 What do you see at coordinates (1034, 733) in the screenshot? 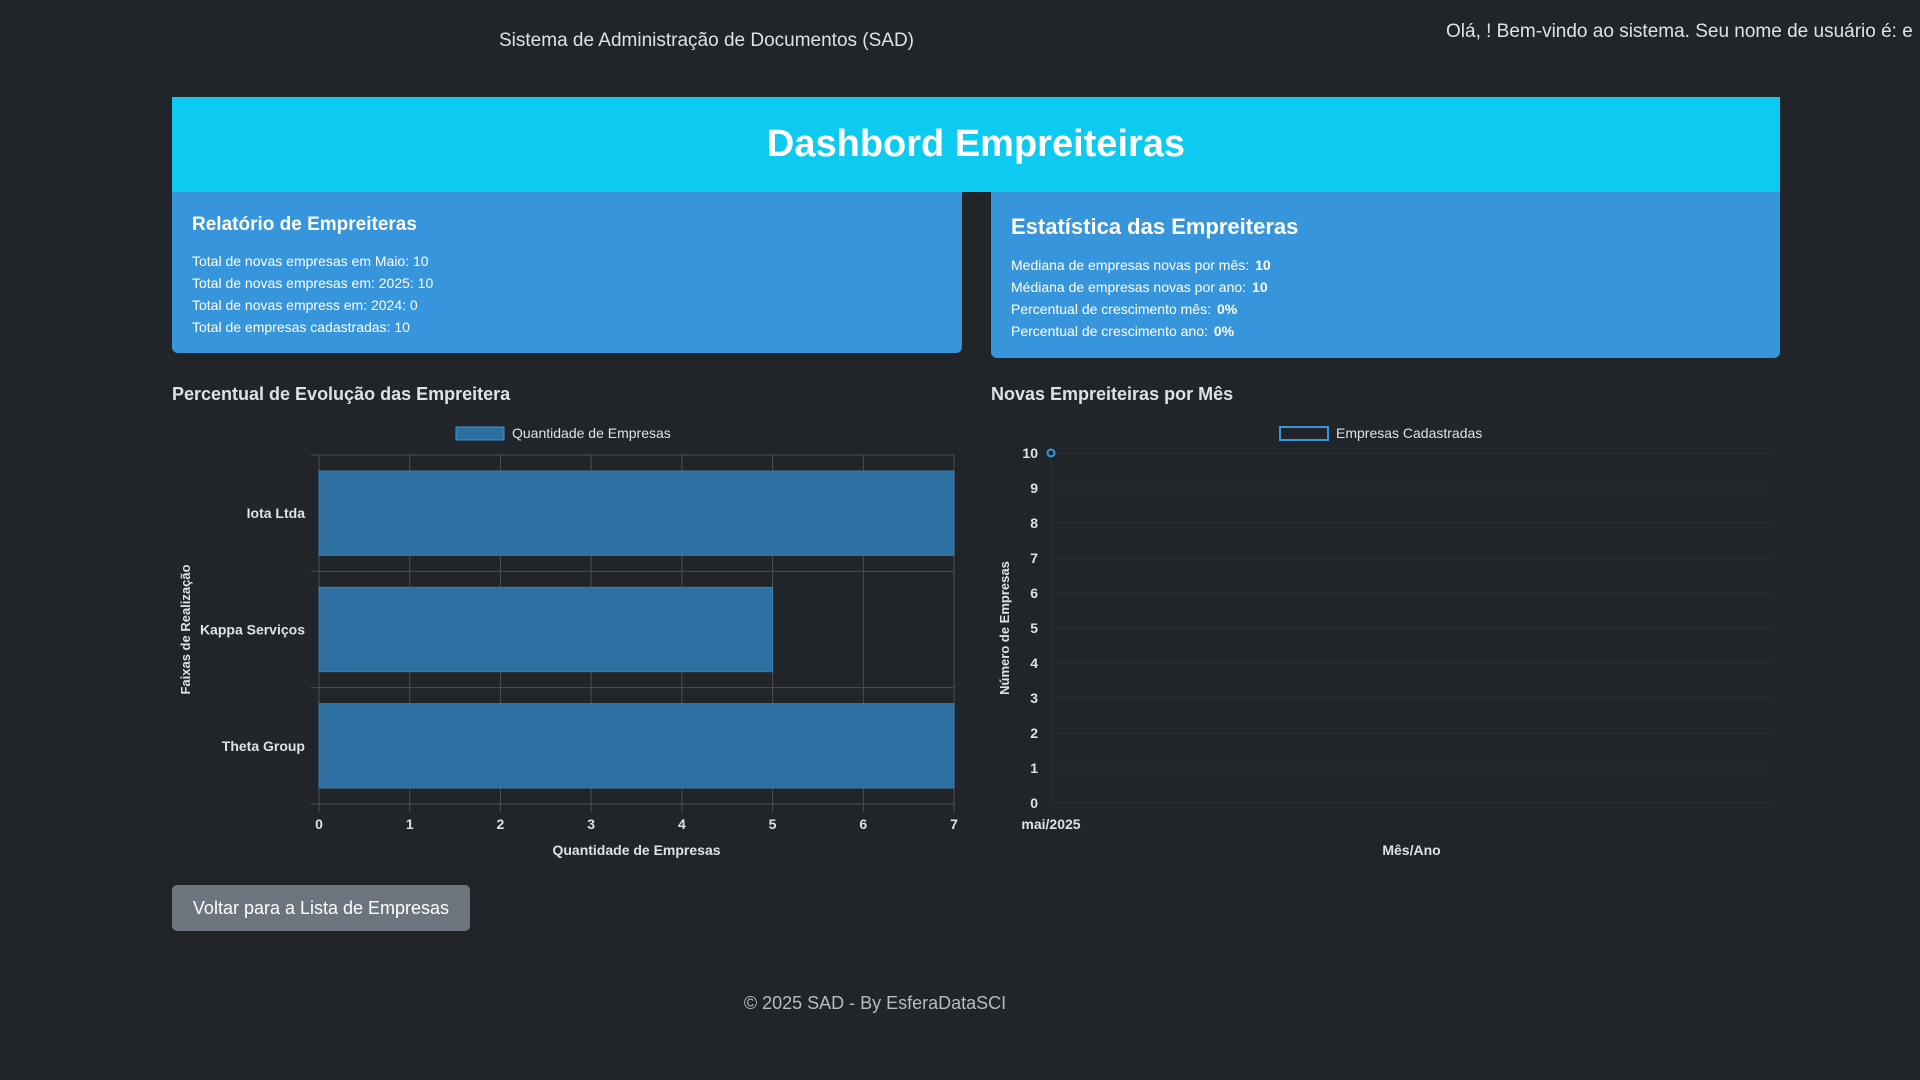
I see `y-tick-label: 2` at bounding box center [1034, 733].